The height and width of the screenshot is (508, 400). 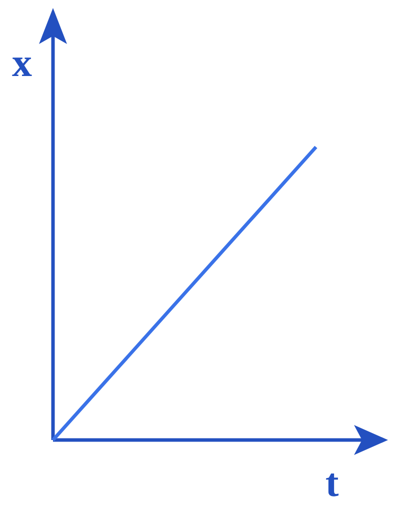 What do you see at coordinates (332, 482) in the screenshot?
I see `x-axis-title: t` at bounding box center [332, 482].